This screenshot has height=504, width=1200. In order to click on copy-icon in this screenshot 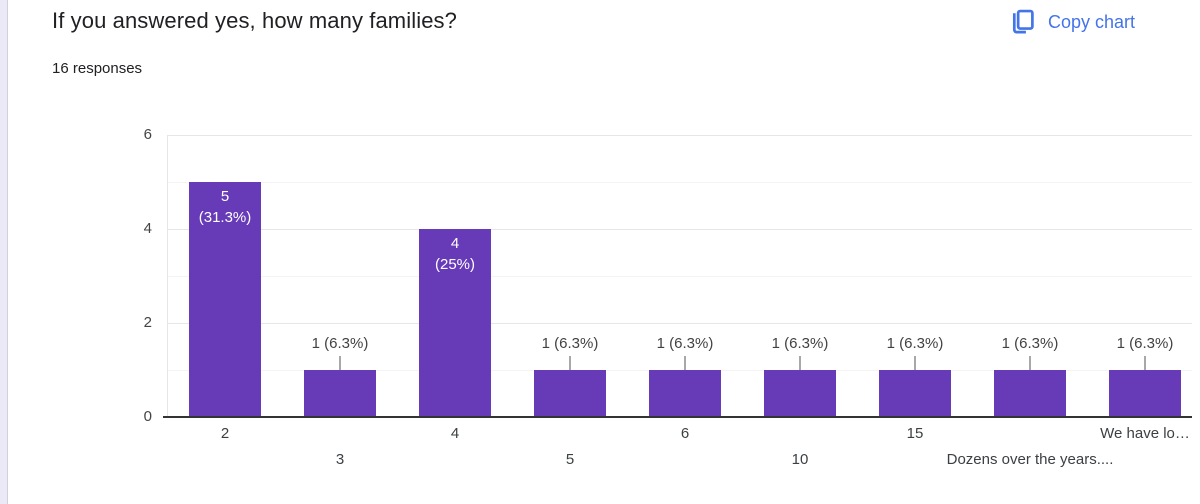, I will do `click(1023, 21)`.